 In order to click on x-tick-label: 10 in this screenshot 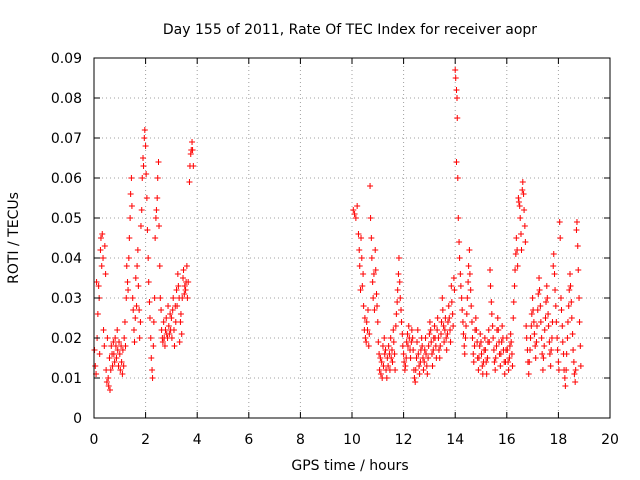, I will do `click(352, 440)`.